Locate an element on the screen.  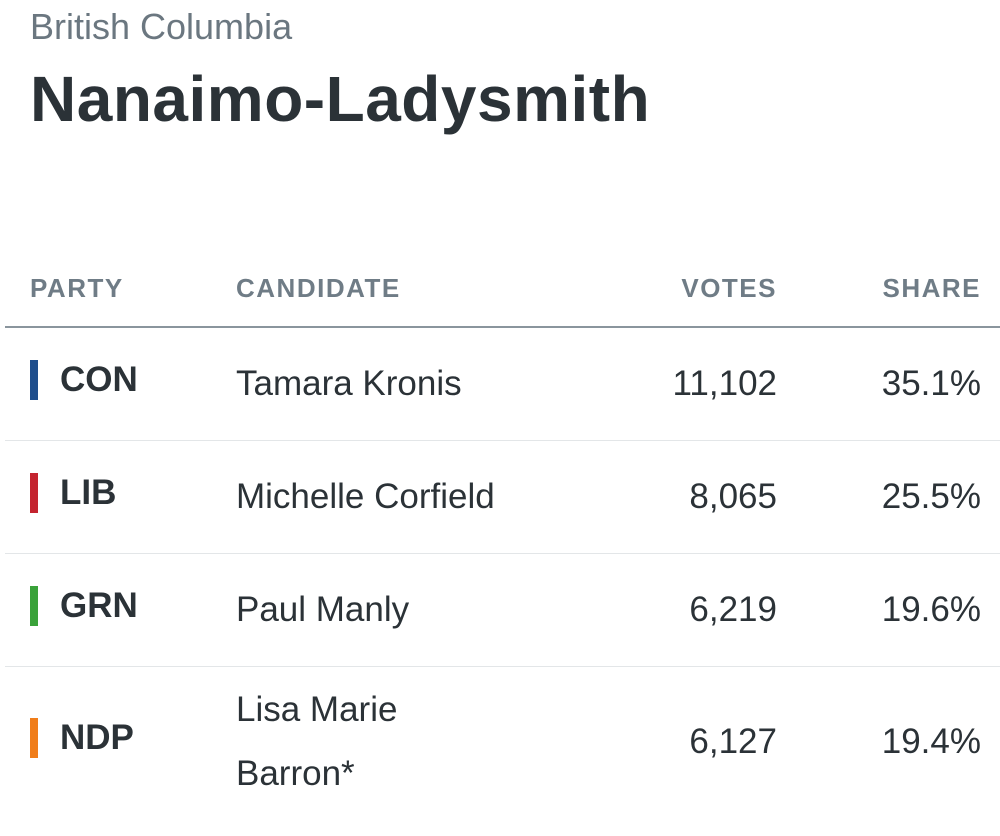
candidate-cell: Tamara Kronis is located at coordinates (410, 384).